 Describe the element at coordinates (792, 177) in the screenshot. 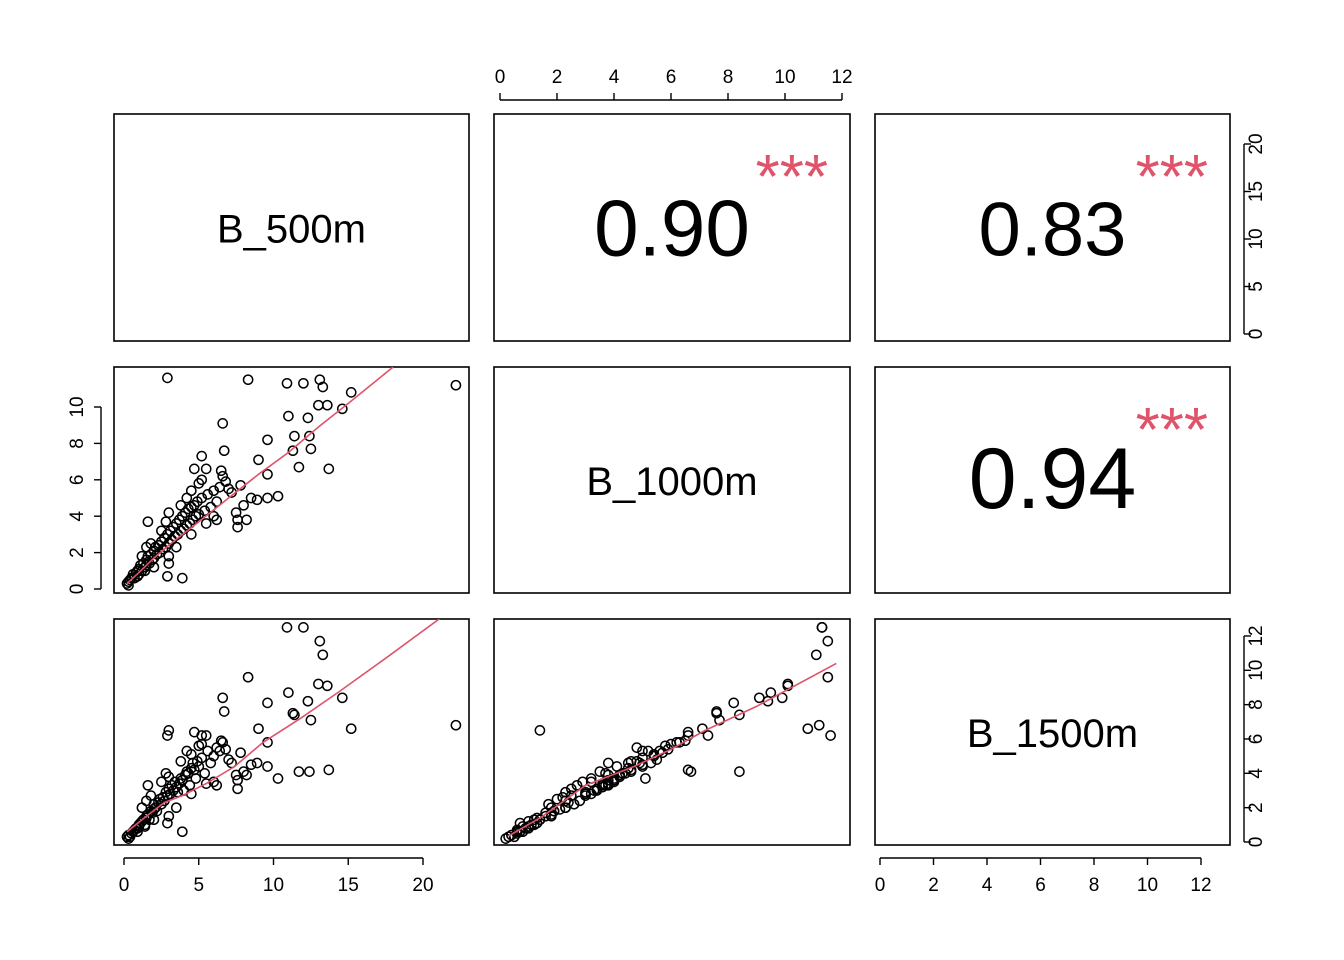

I see `significance-stars: ***` at that location.